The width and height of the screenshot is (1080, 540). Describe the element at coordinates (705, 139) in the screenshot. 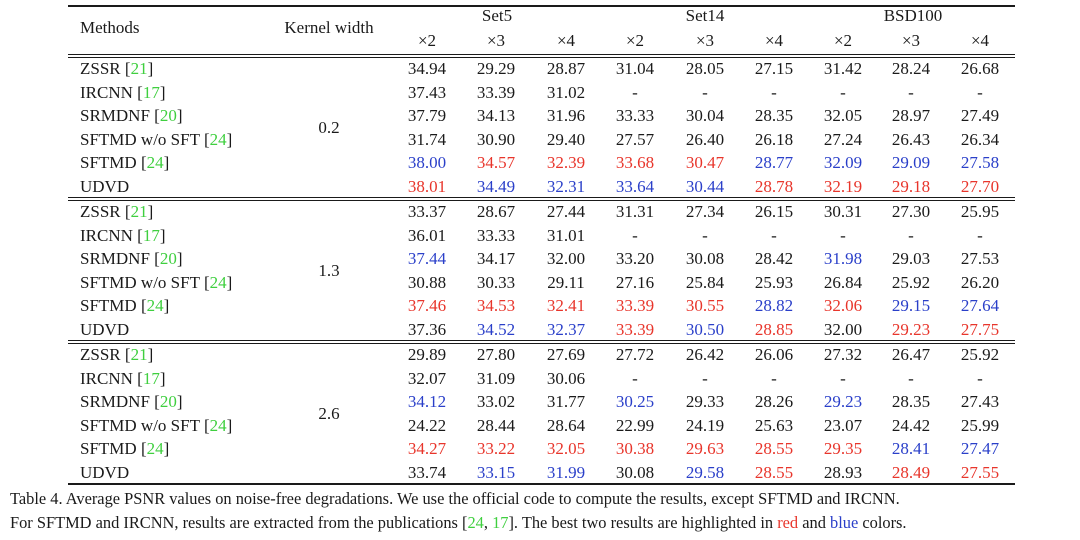

I see `psnr-value: 26.40` at that location.